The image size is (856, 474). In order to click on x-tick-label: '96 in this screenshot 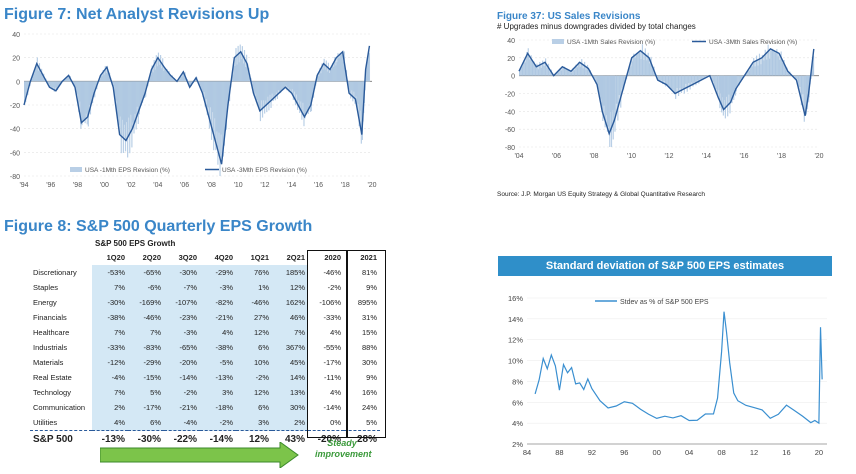, I will do `click(50, 185)`.